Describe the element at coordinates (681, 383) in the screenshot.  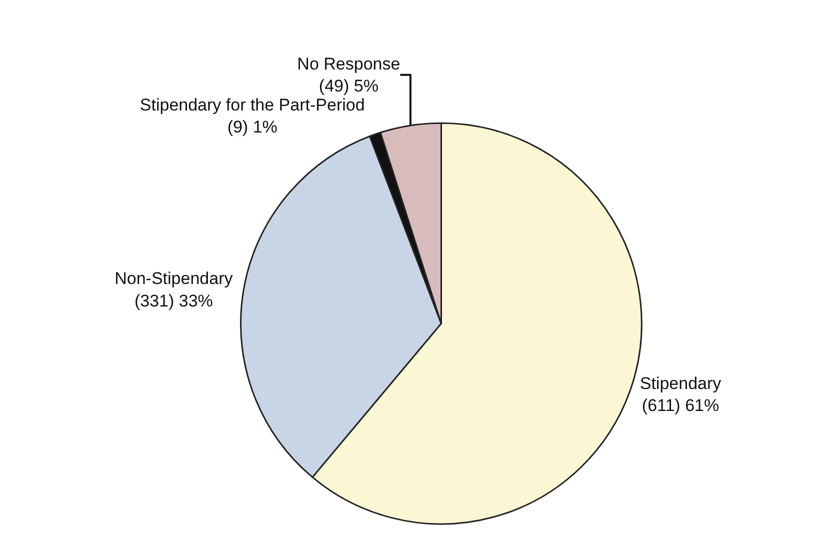
I see `slice-label: Stipendary` at that location.